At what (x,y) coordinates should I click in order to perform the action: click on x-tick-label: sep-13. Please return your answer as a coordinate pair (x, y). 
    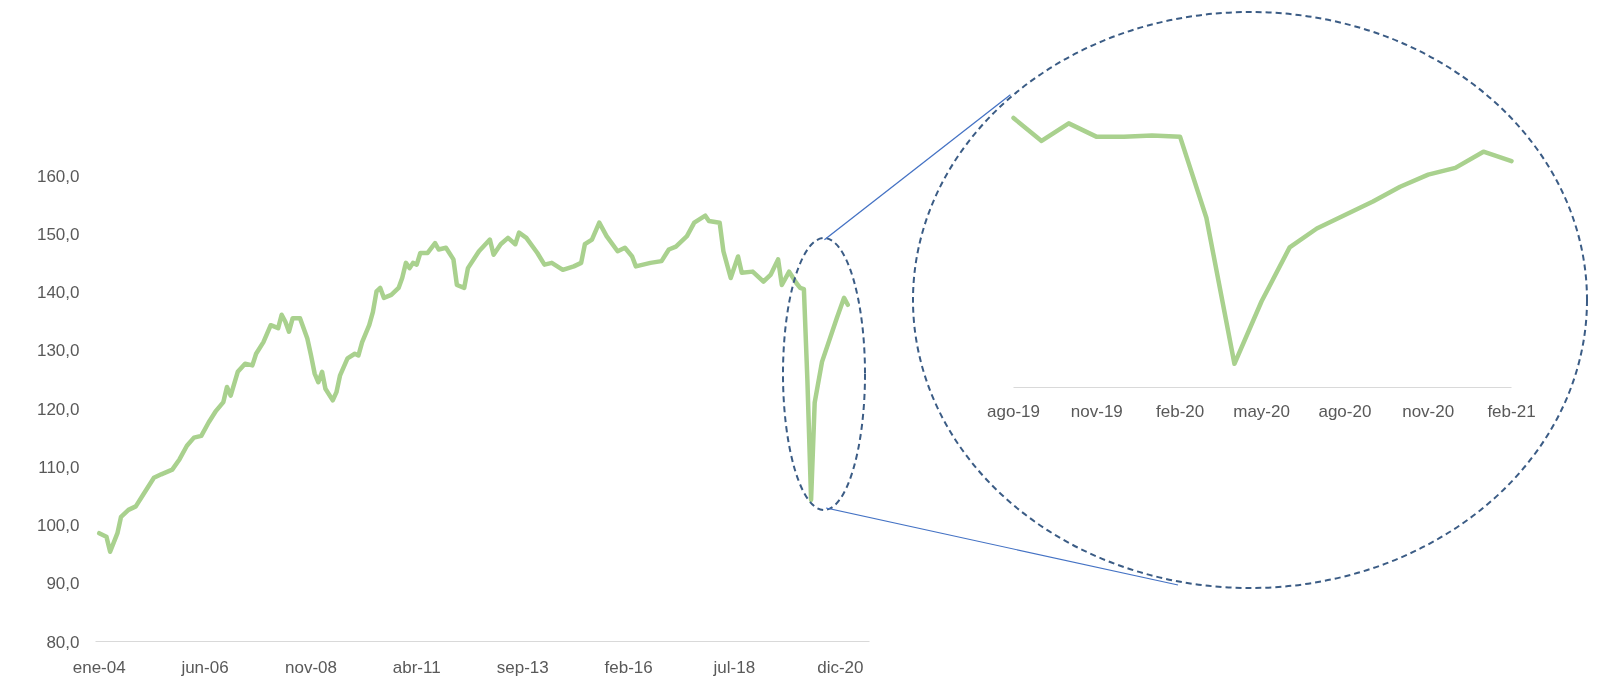
    Looking at the image, I should click on (522, 667).